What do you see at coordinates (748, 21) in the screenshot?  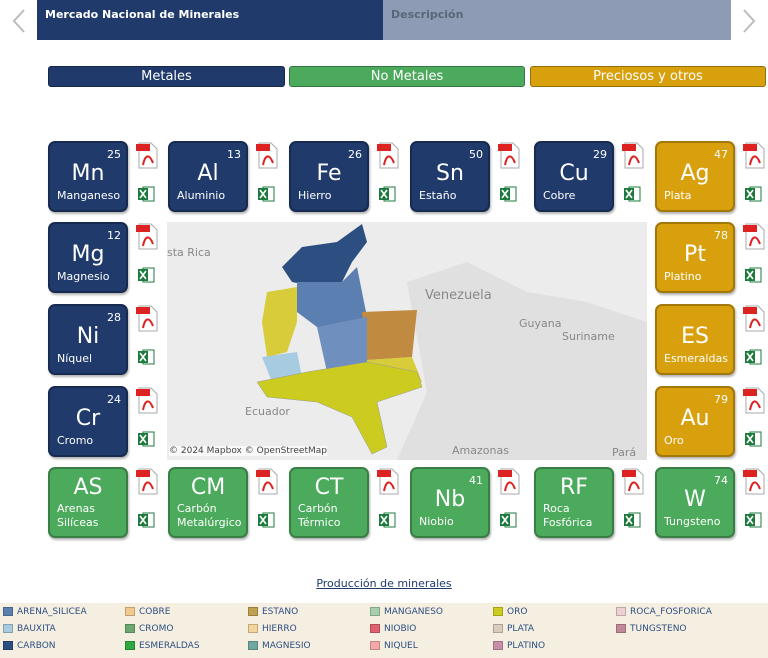 I see `next-arrow` at bounding box center [748, 21].